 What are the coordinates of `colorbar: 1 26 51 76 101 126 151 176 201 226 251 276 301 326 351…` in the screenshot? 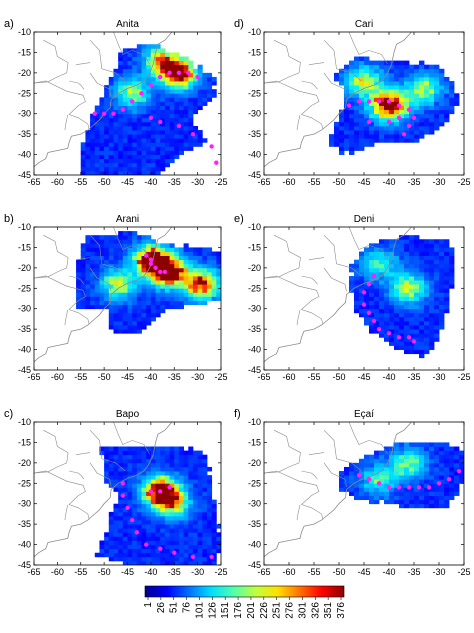 It's located at (245, 602).